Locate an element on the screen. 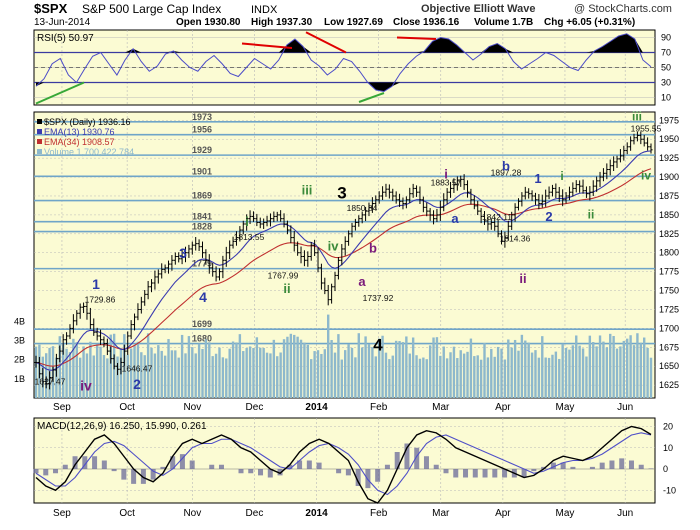  x-axis-macd: Sep Oct Nov Dec 2014 Feb Mar Apr May Jun is located at coordinates (343, 513).